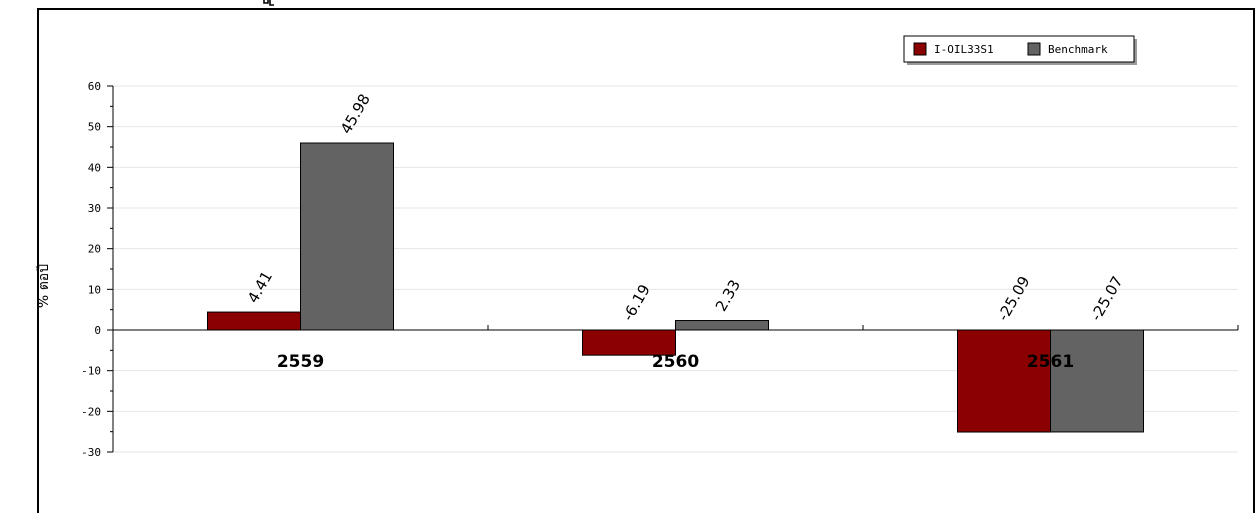  What do you see at coordinates (1014, 298) in the screenshot?
I see `data-label: -25.09` at bounding box center [1014, 298].